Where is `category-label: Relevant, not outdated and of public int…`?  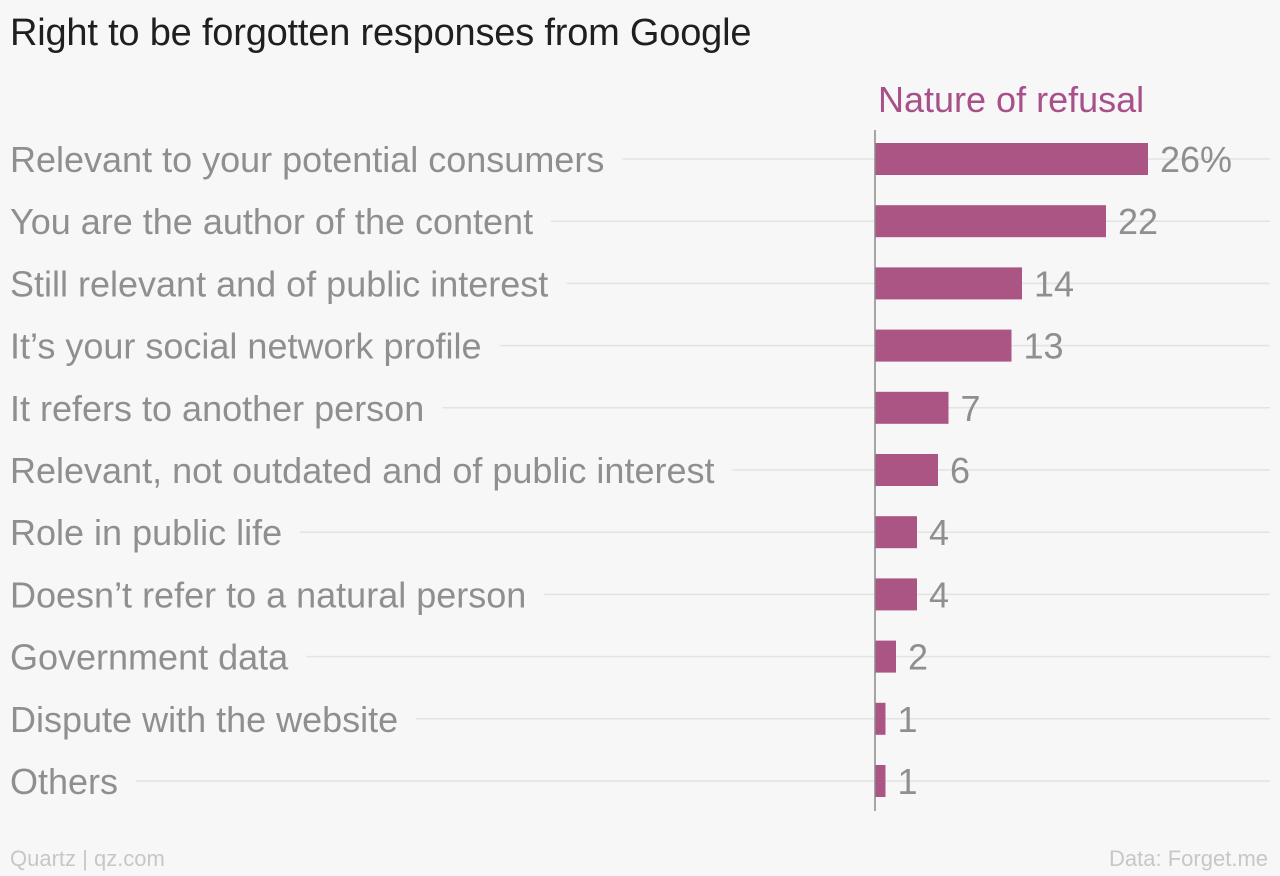 category-label: Relevant, not outdated and of public int… is located at coordinates (362, 470).